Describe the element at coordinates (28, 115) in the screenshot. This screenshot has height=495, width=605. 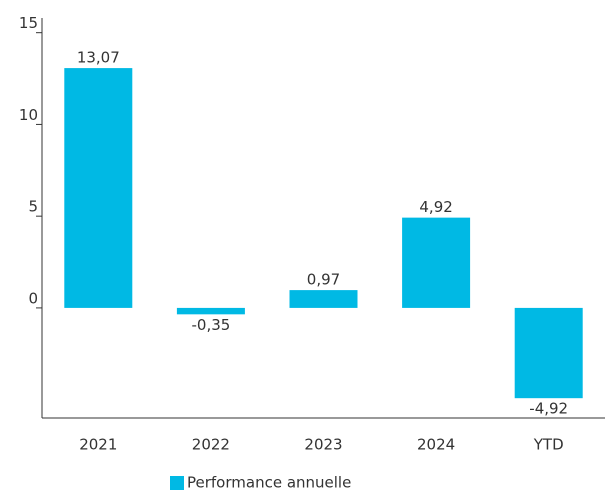
I see `y-tick-label: 10` at that location.